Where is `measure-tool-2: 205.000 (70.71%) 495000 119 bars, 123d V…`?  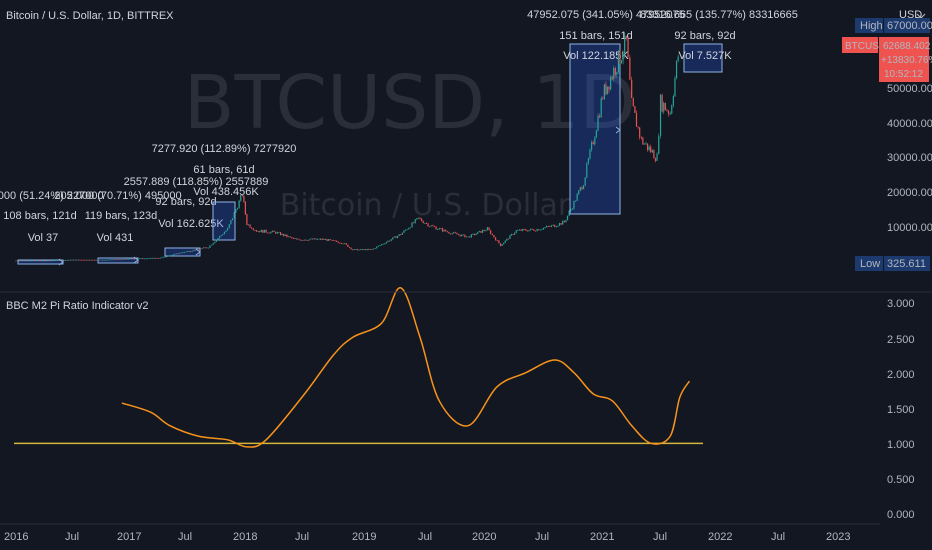 measure-tool-2: 205.000 (70.71%) 495000 119 bars, 123d V… is located at coordinates (118, 227).